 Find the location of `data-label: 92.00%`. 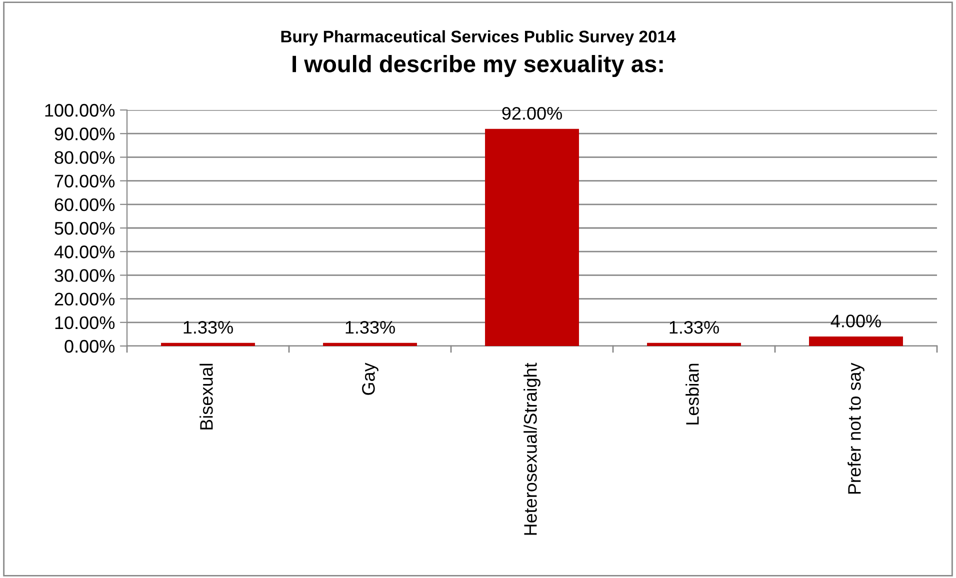

data-label: 92.00% is located at coordinates (532, 113).